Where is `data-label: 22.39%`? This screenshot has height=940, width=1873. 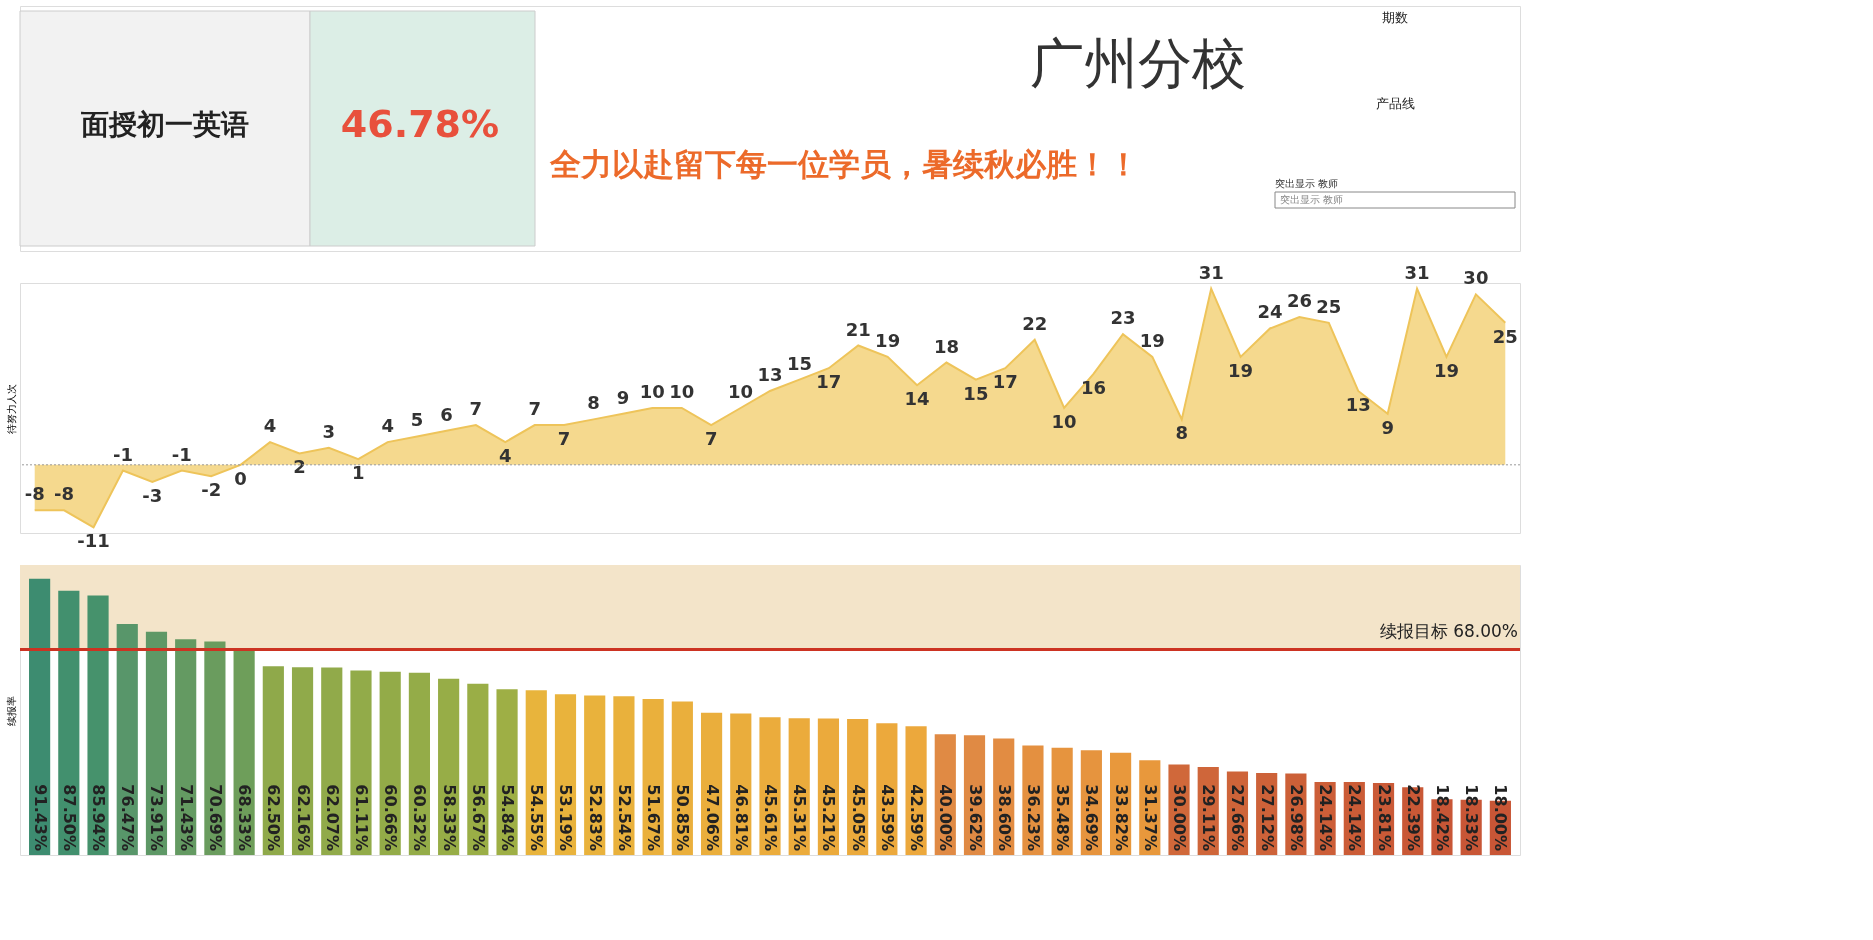 data-label: 22.39% is located at coordinates (1413, 817).